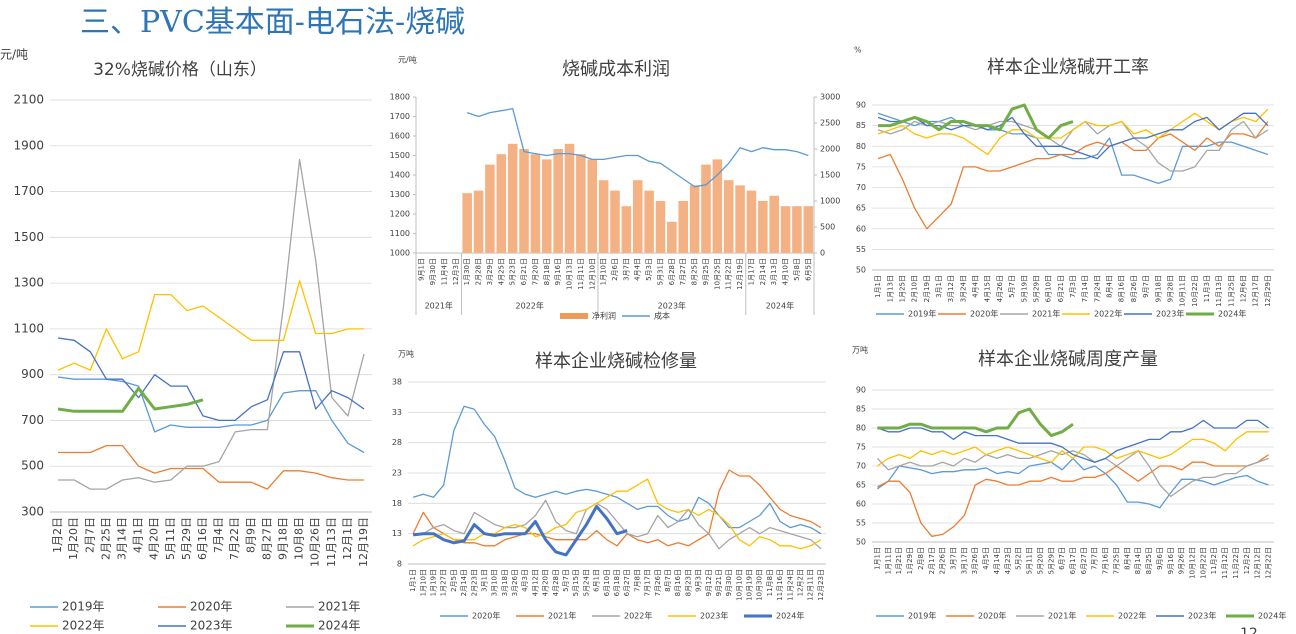 The width and height of the screenshot is (1296, 634). I want to click on x-tick-label: 11月4日, so click(444, 271).